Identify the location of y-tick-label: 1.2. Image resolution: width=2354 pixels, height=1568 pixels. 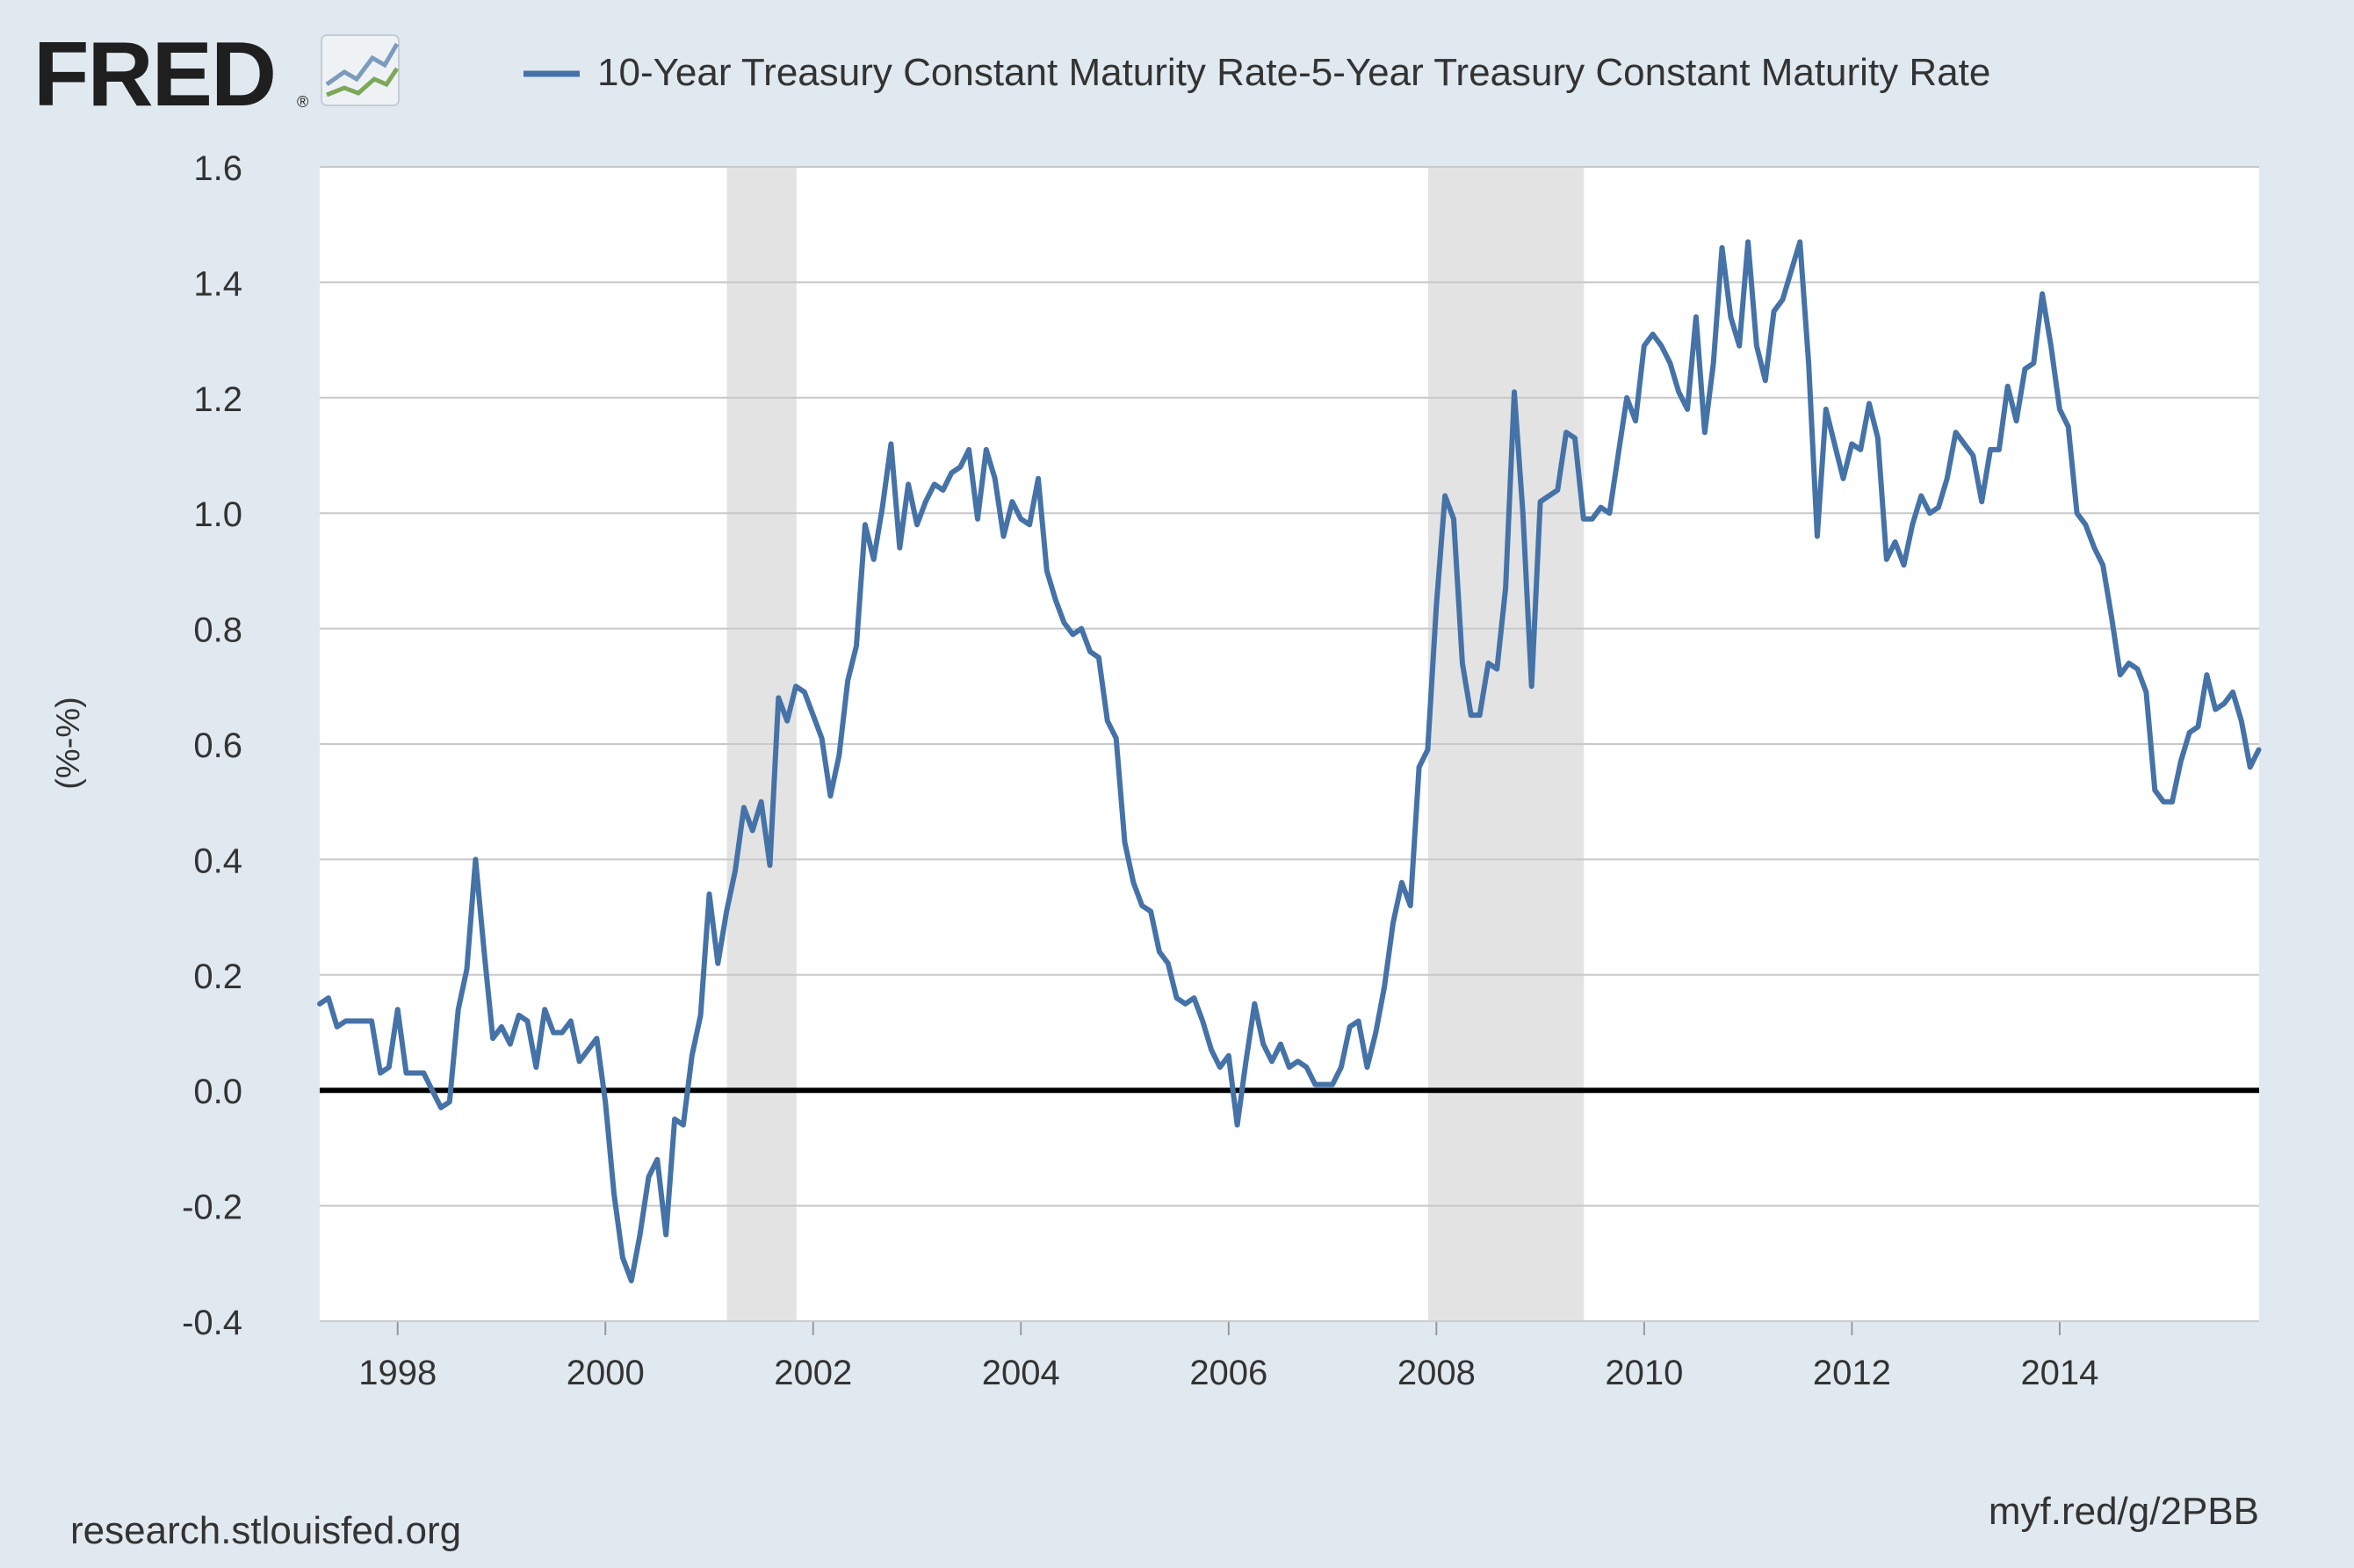
(218, 399).